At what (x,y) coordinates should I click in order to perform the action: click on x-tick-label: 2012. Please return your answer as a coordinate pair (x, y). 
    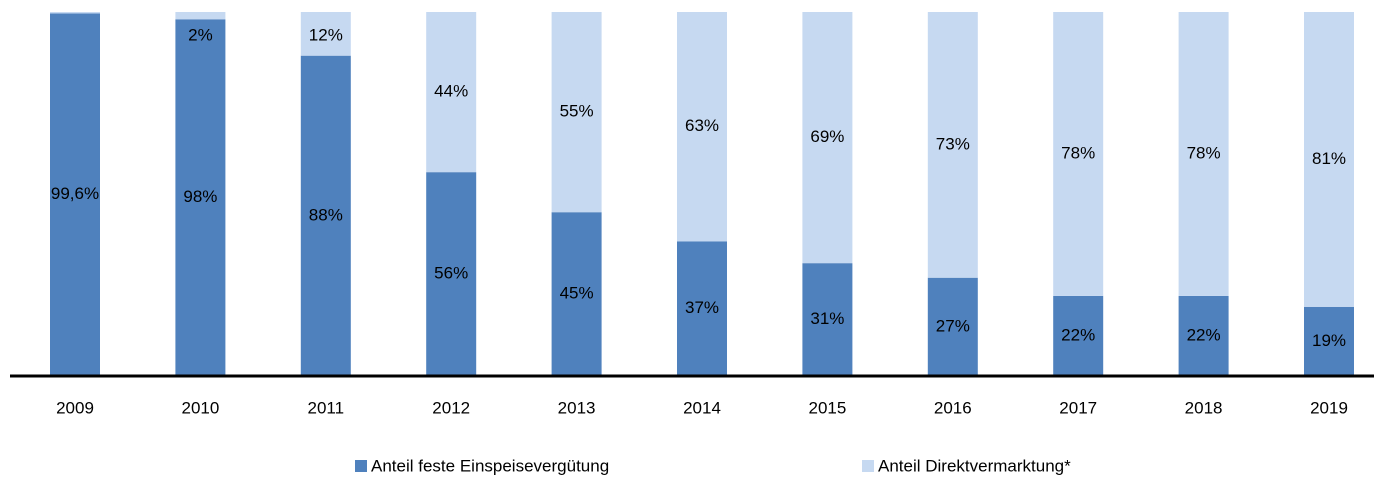
    Looking at the image, I should click on (451, 407).